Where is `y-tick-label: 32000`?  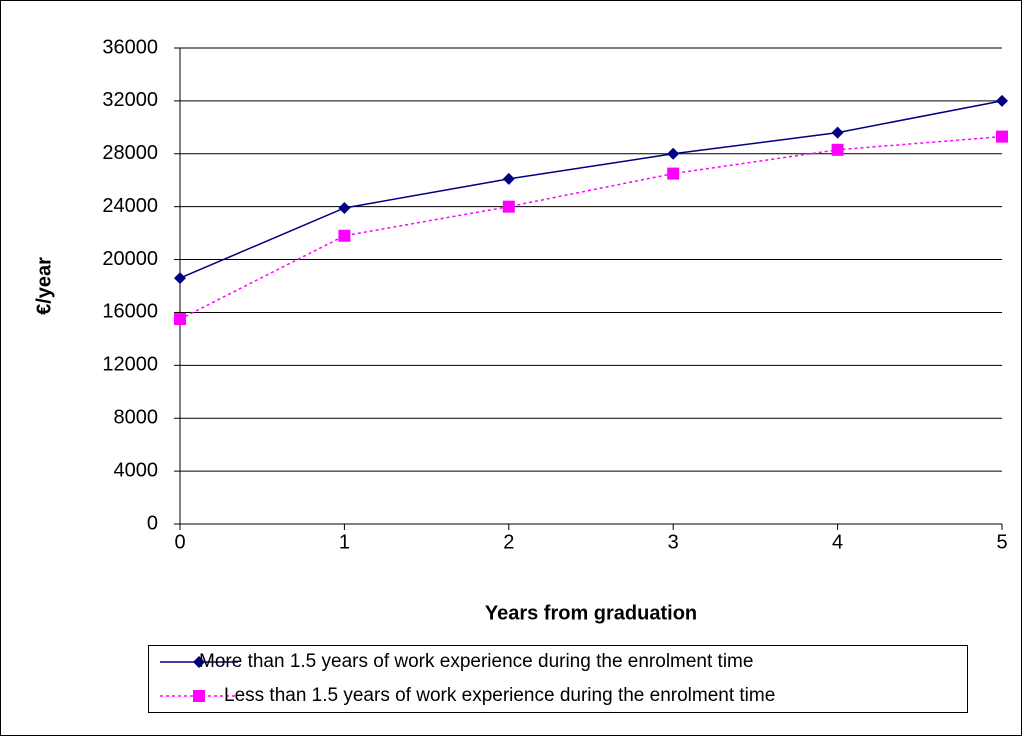
y-tick-label: 32000 is located at coordinates (130, 100).